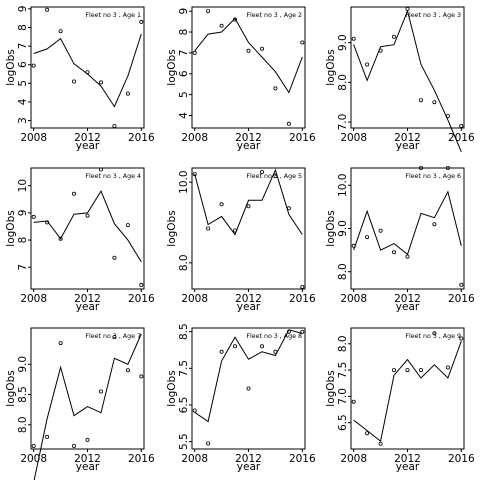  I want to click on y-tick-label: 6.5, so click(184, 405).